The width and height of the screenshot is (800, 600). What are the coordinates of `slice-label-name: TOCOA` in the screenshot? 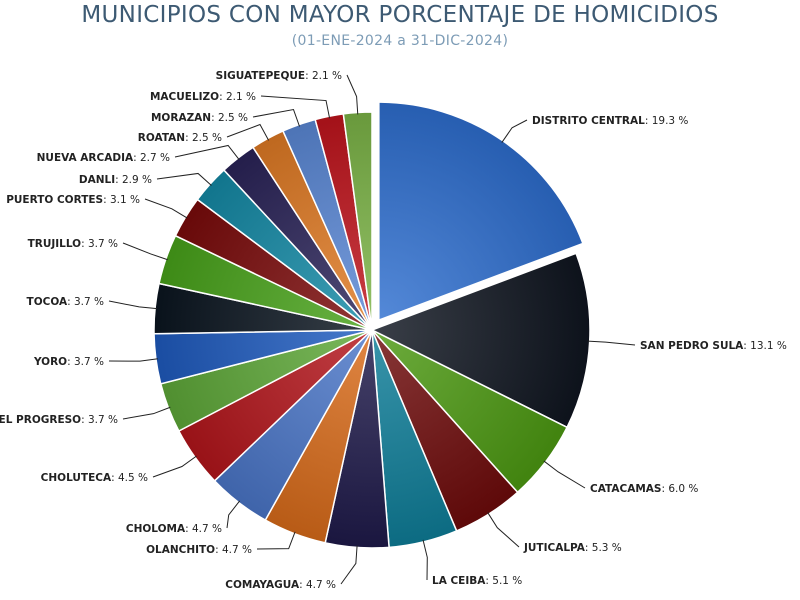 It's located at (47, 302).